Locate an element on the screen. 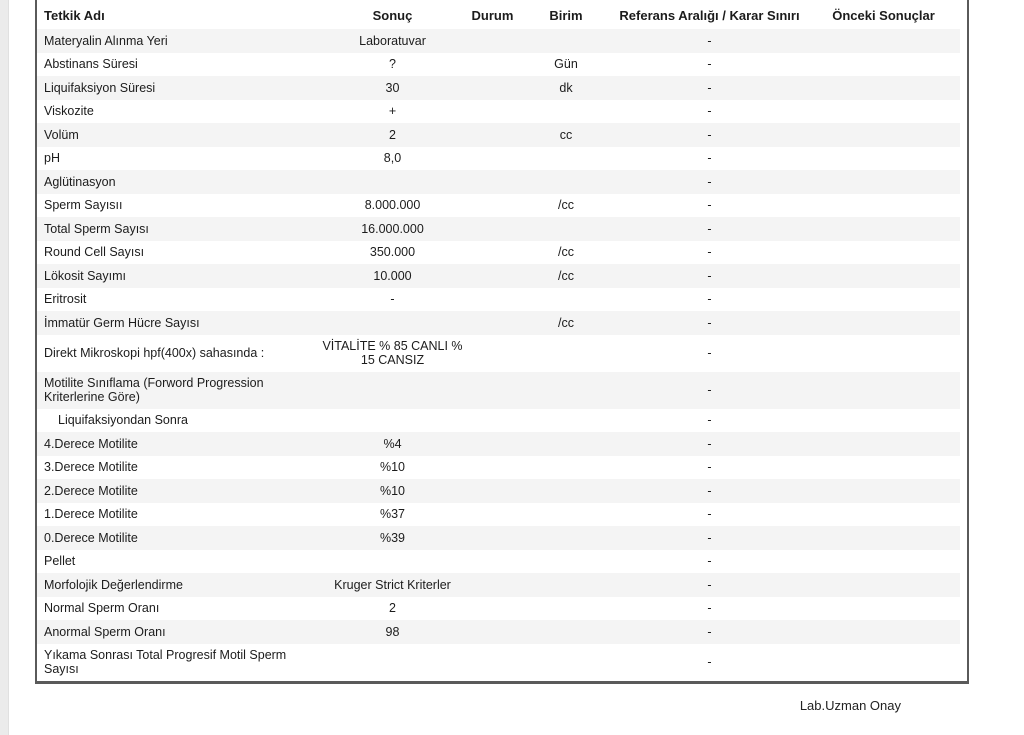 The width and height of the screenshot is (1024, 735). result-cell: %10 is located at coordinates (392, 490).